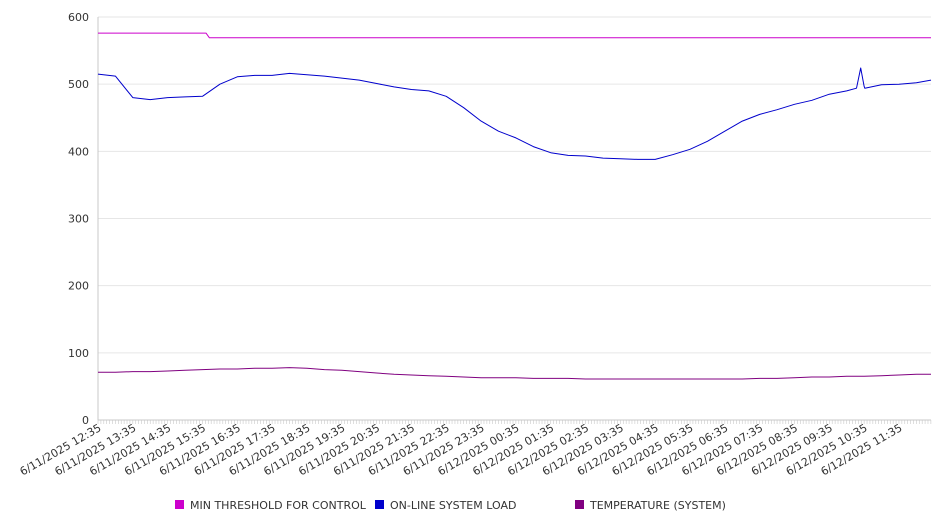 The height and width of the screenshot is (526, 946). Describe the element at coordinates (78, 353) in the screenshot. I see `y-tick-label: 100` at that location.